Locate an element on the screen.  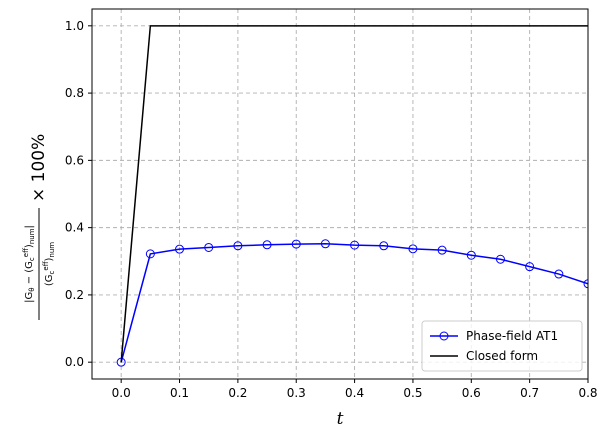
y-axis-label-percent: × 100% is located at coordinates (39, 168).